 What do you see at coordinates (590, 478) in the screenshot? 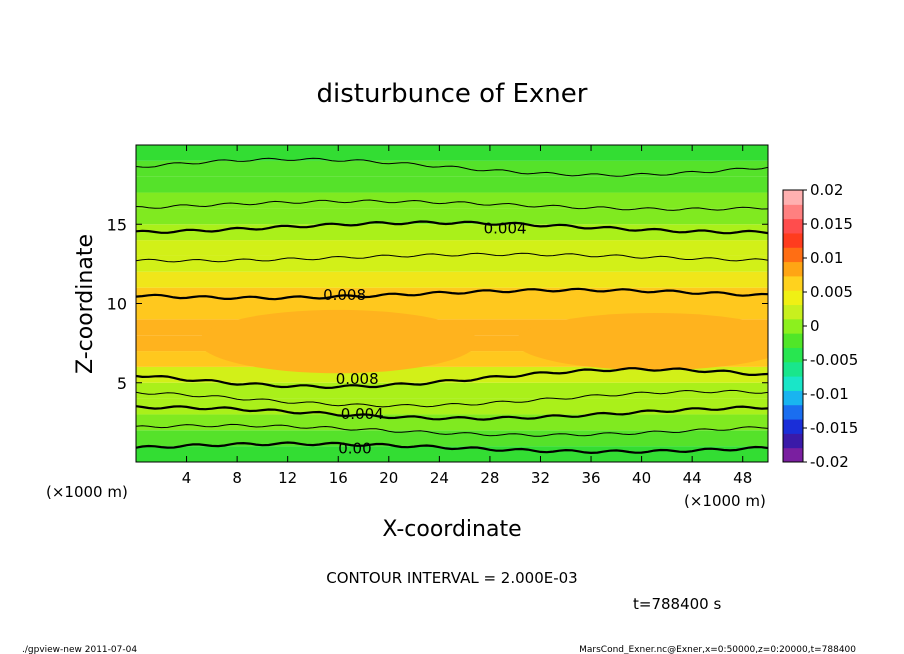
I see `x-tick-label: 36` at bounding box center [590, 478].